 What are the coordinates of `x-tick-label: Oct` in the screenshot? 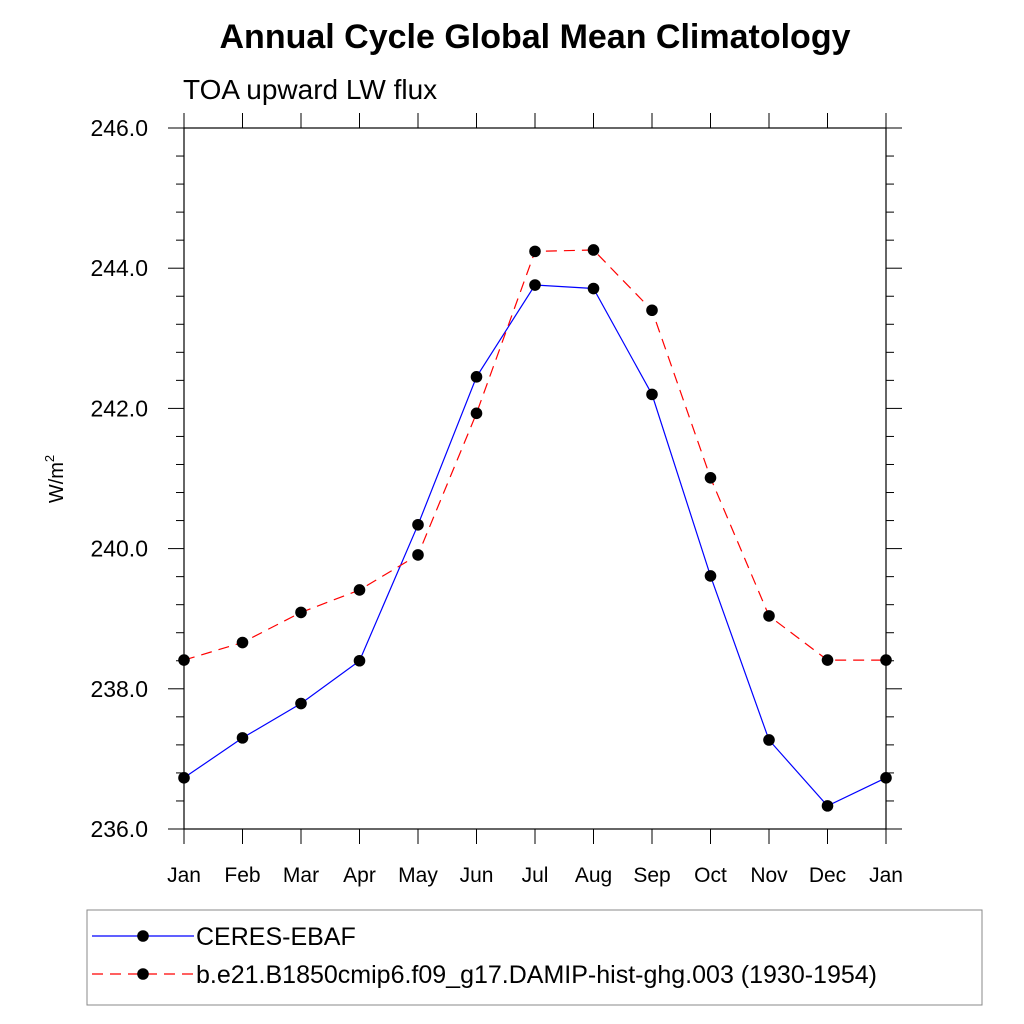 It's located at (710, 875).